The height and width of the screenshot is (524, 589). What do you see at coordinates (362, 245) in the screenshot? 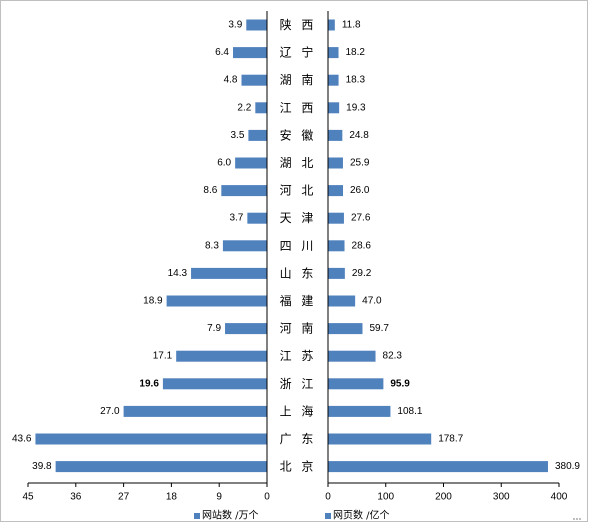
I see `data-label-right: 28.6` at bounding box center [362, 245].